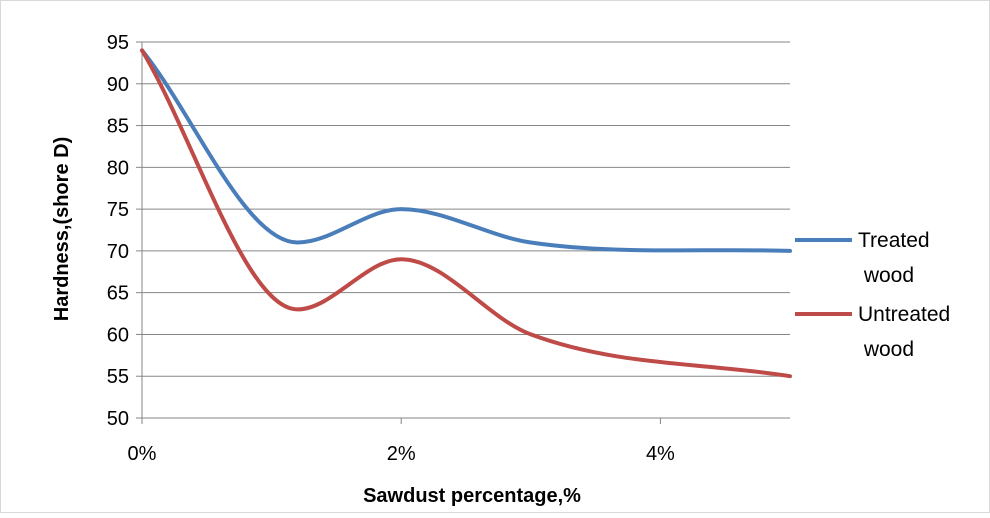  Describe the element at coordinates (118, 210) in the screenshot. I see `y-tick-label: 75` at that location.